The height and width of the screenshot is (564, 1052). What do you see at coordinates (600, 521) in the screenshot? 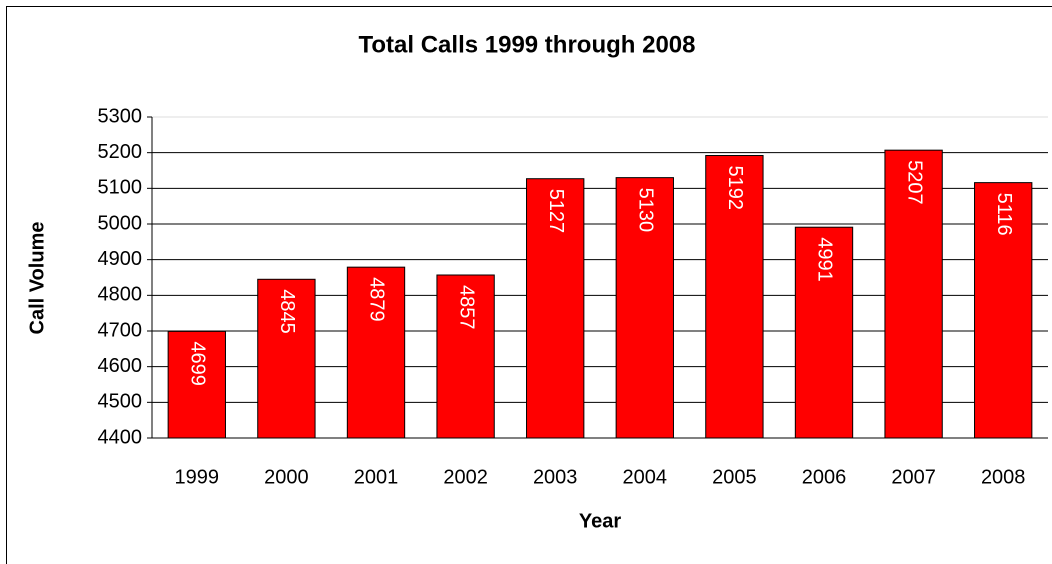
I see `x-axis-label: Year` at bounding box center [600, 521].